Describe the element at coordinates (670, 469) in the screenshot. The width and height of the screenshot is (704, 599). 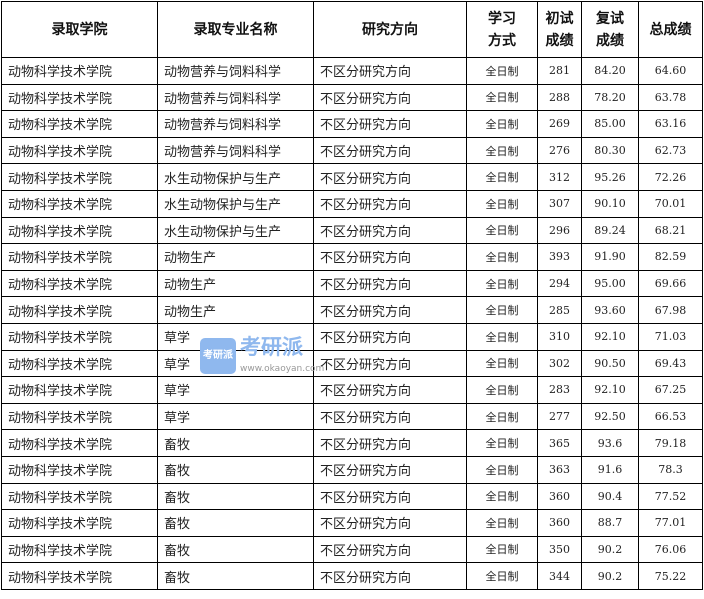
I see `table-cell: 78.3` at that location.